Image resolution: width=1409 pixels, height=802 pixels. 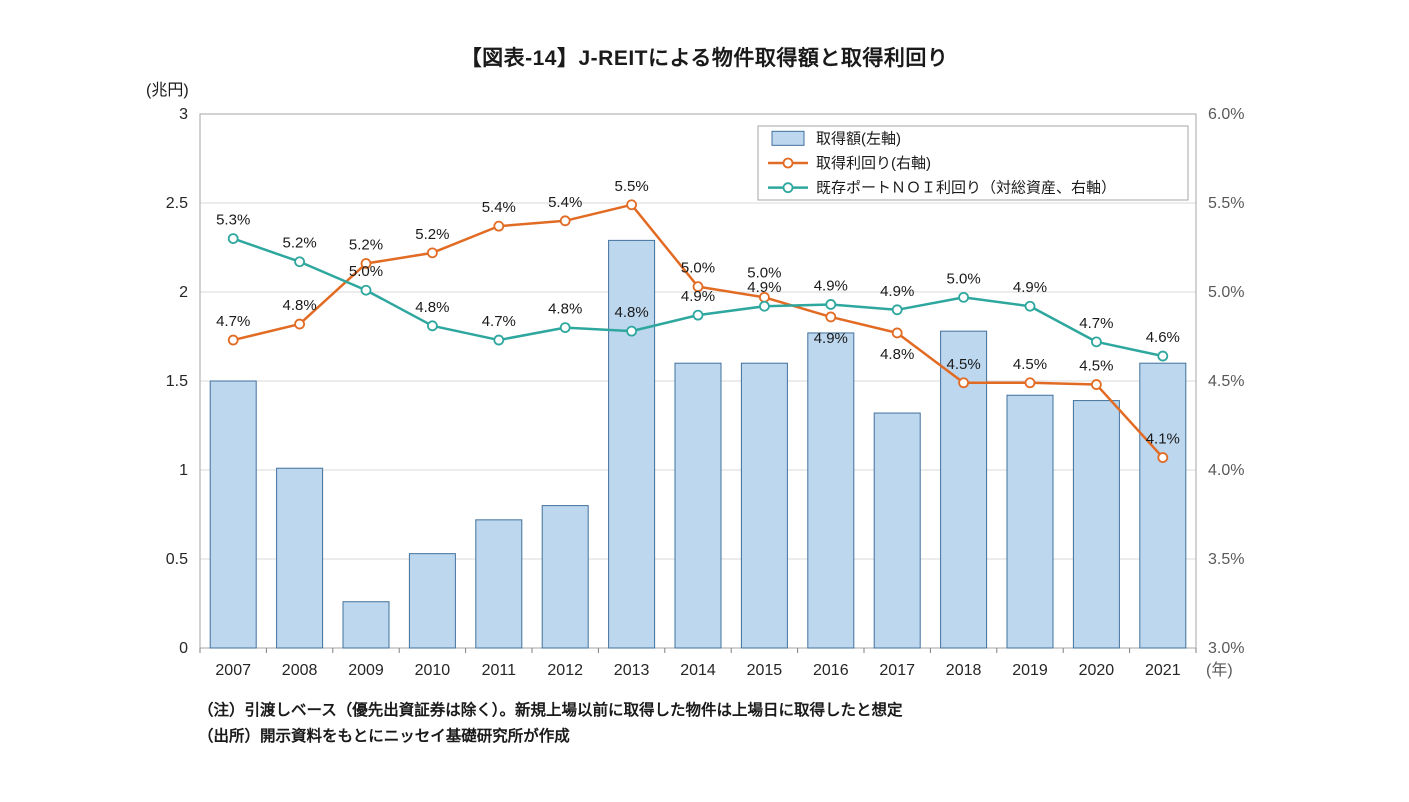 What do you see at coordinates (1163, 337) in the screenshot?
I see `value-label: 4.6%` at bounding box center [1163, 337].